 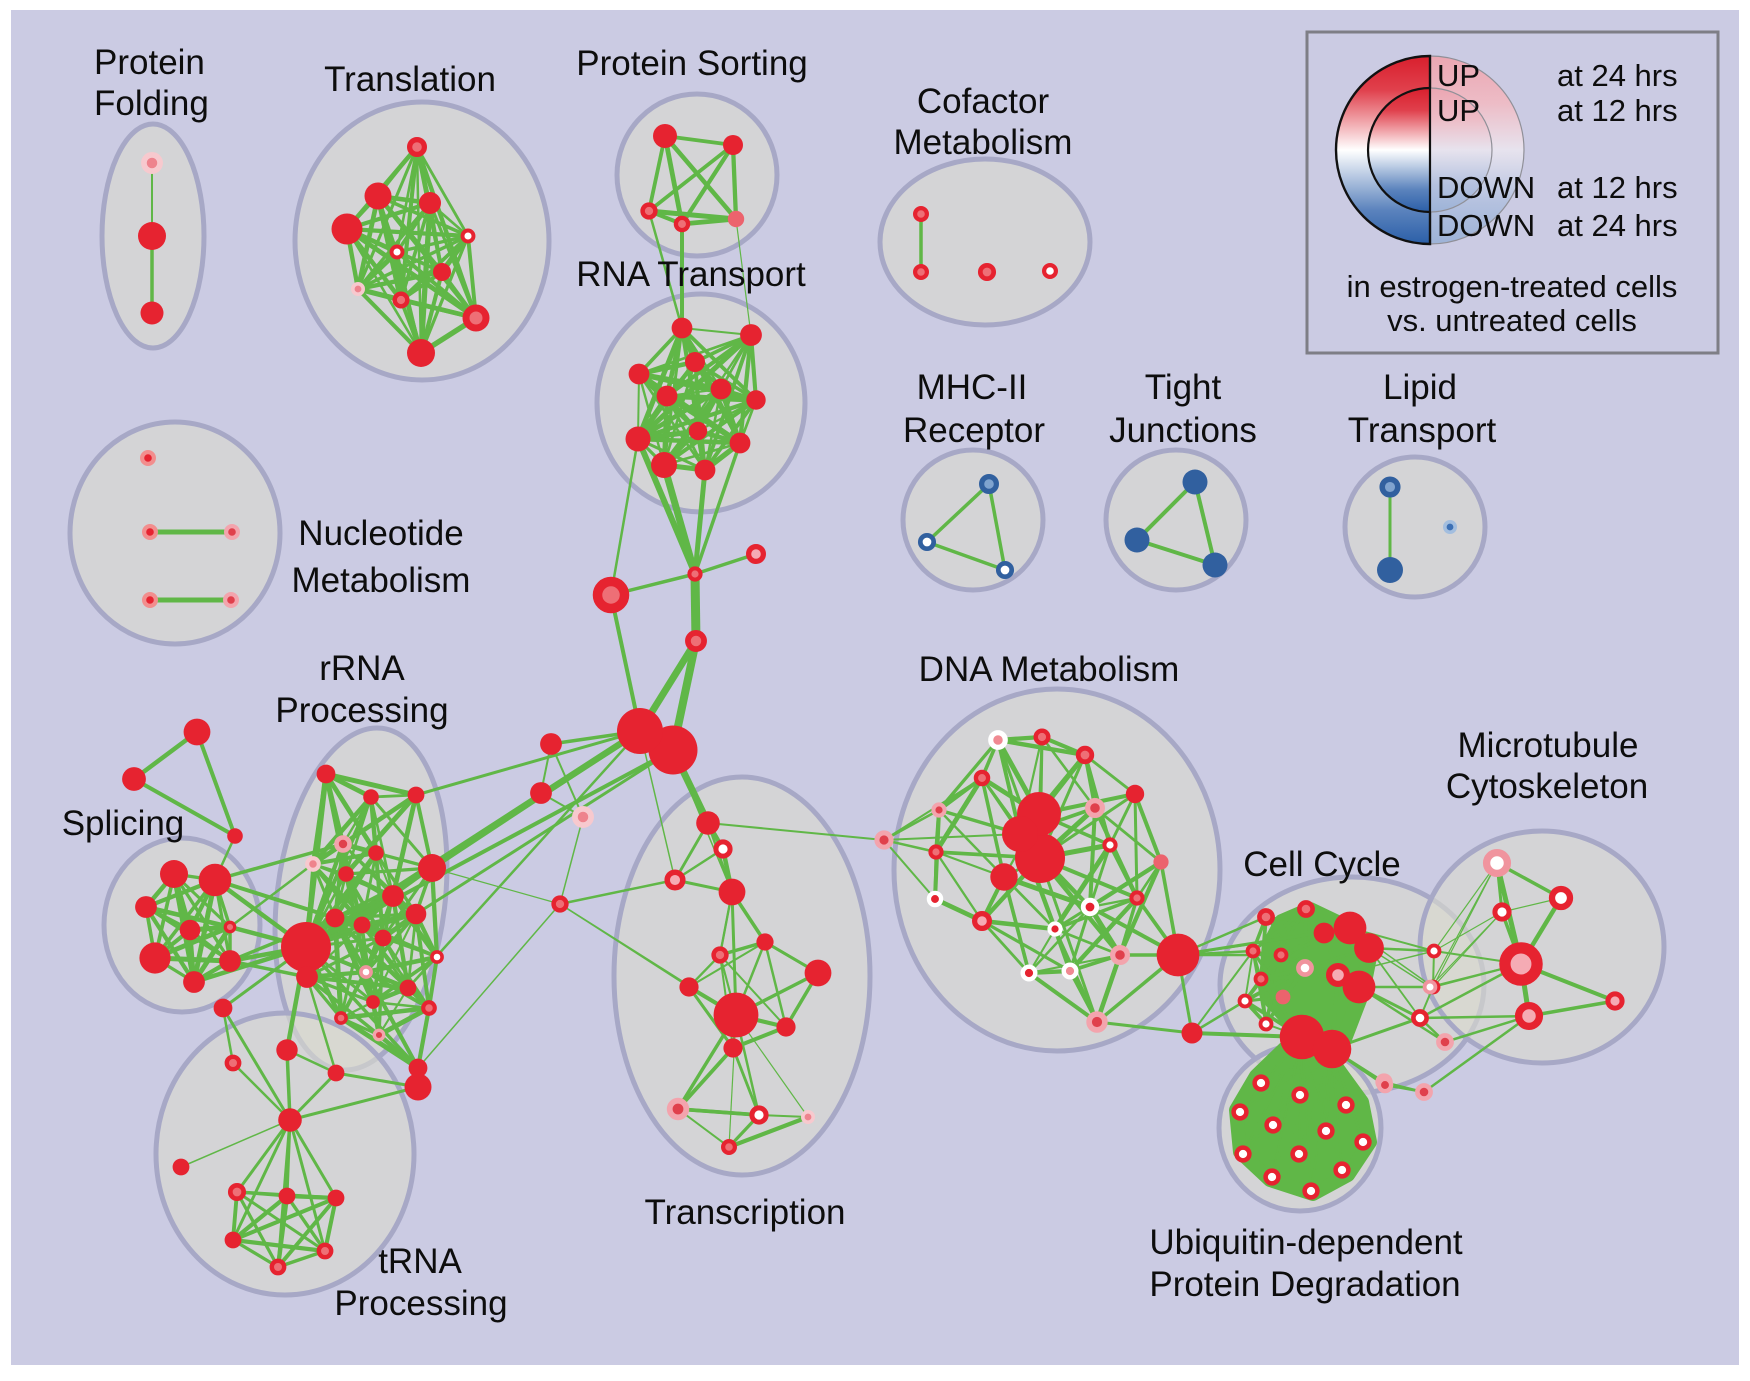 What do you see at coordinates (1322, 864) in the screenshot?
I see `svg-text: Cell Cycle` at bounding box center [1322, 864].